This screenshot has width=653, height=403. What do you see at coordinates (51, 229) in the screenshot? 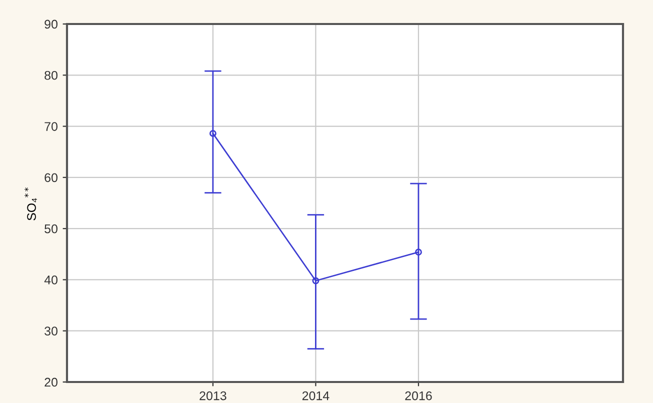
I see `y-tick-label: 50` at bounding box center [51, 229].